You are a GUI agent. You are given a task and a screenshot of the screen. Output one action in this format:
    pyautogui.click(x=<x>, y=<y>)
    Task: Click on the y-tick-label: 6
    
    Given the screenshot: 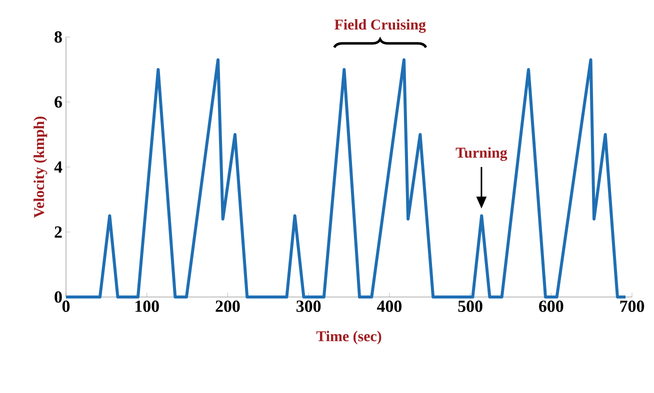 What is the action you would take?
    pyautogui.click(x=58, y=102)
    